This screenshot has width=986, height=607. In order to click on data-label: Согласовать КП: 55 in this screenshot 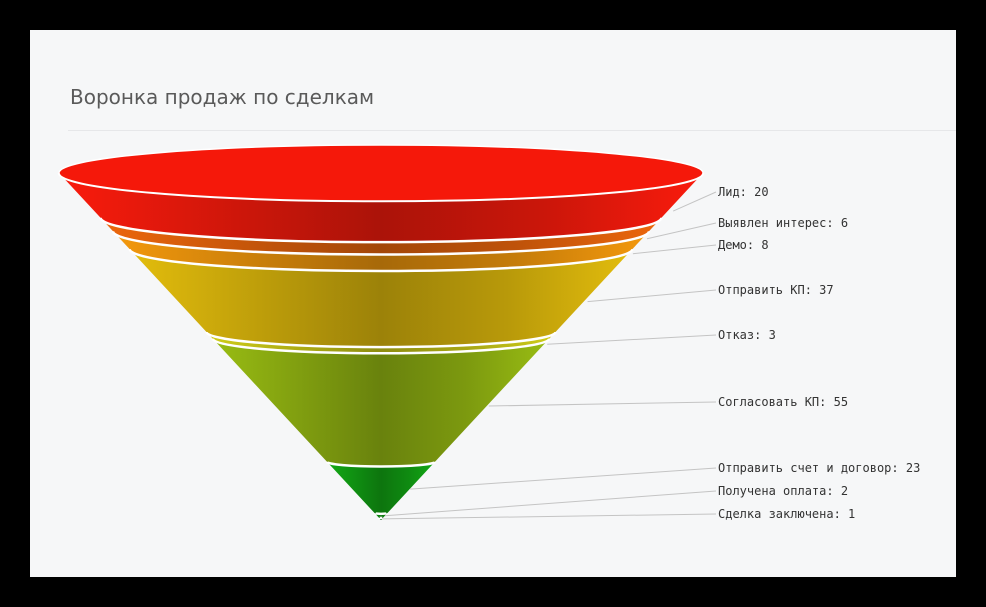, I will do `click(783, 402)`.